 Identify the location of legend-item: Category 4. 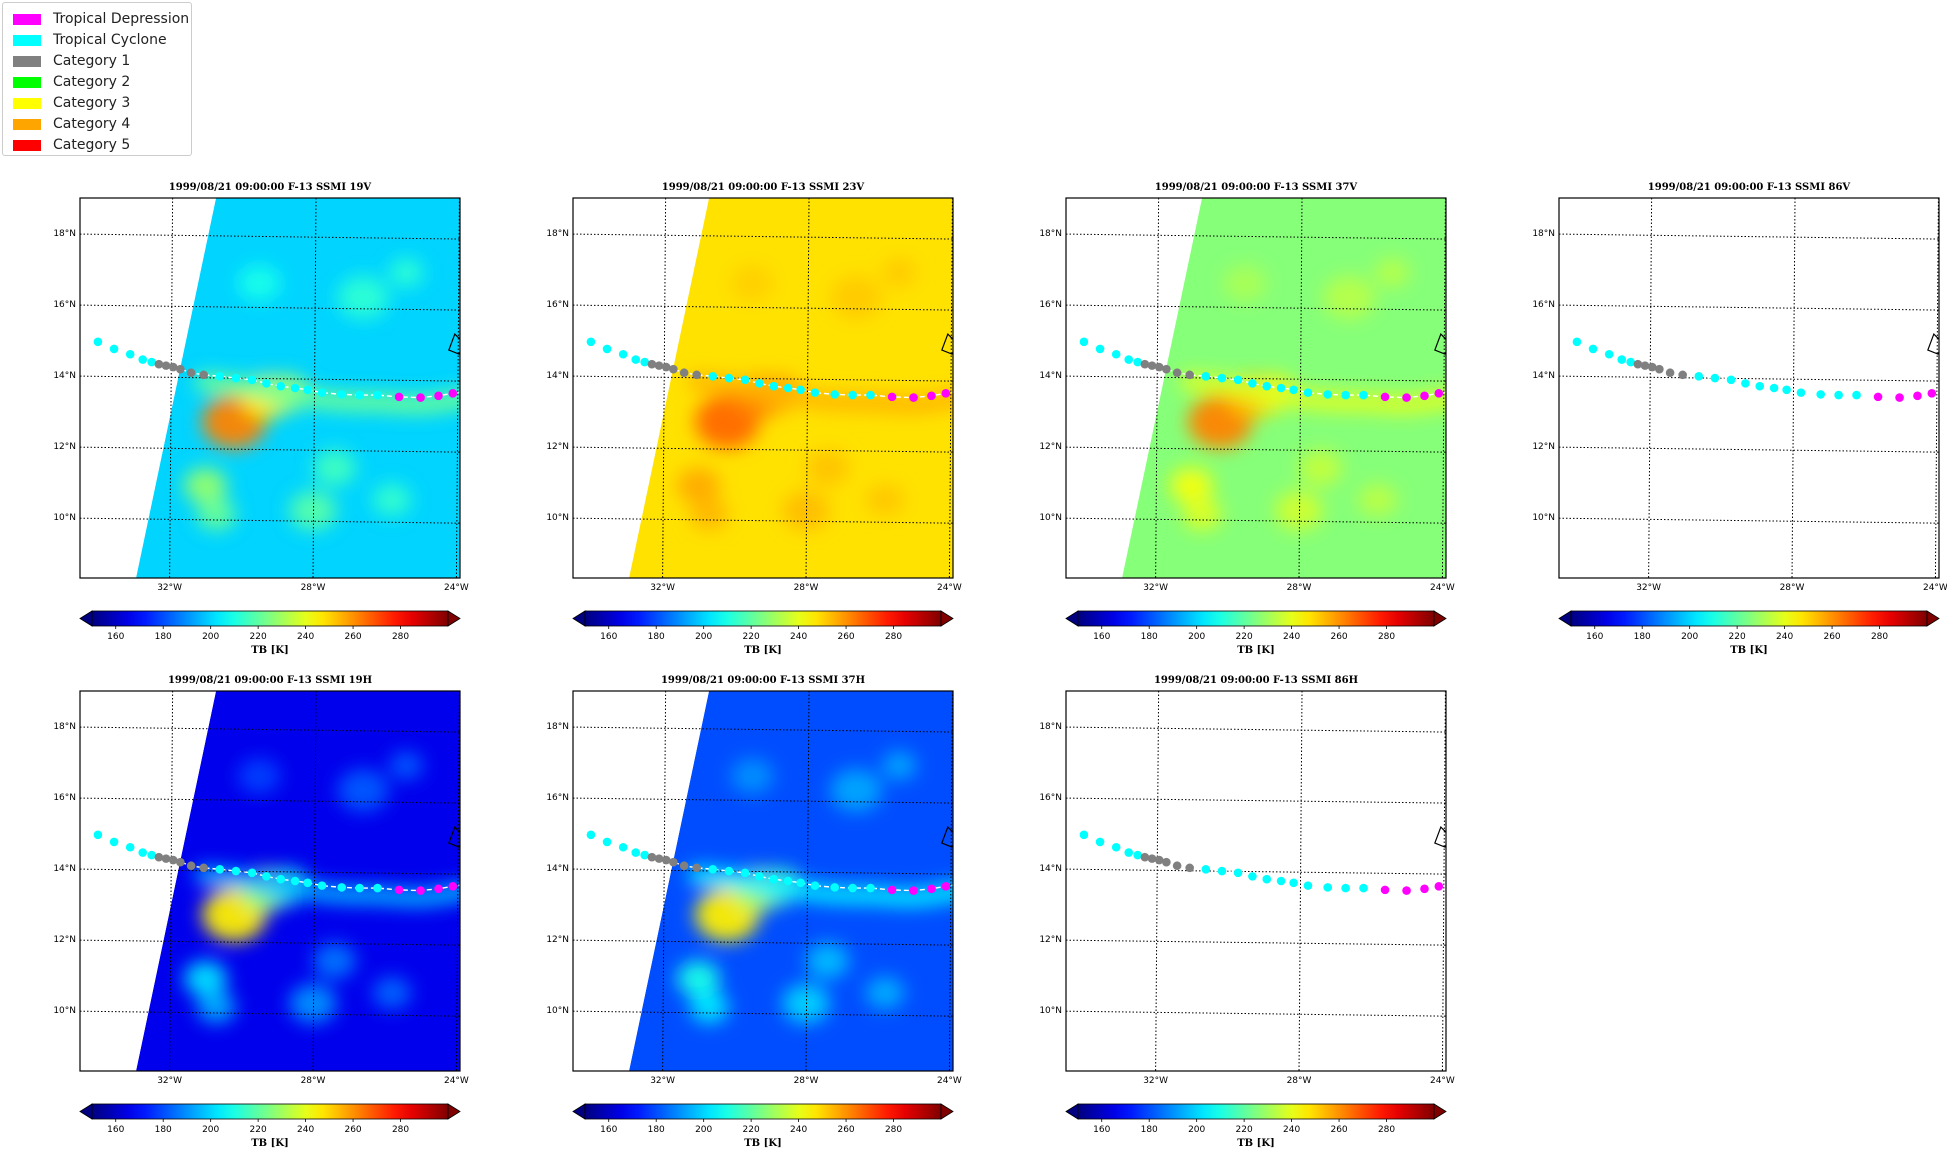
(71, 124).